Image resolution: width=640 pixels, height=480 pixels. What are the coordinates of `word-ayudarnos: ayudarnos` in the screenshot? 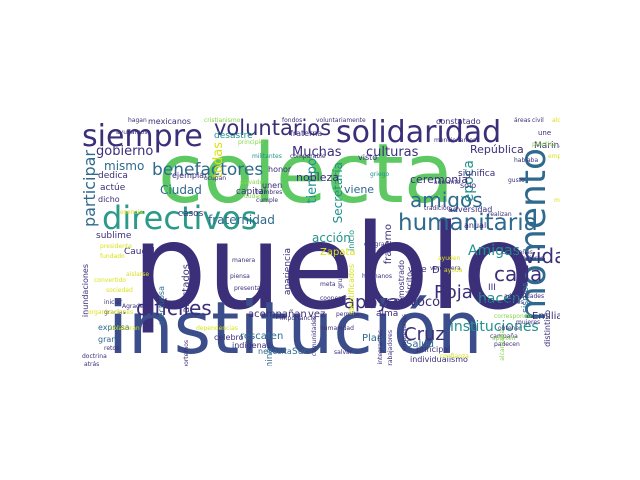 It's located at (132, 132).